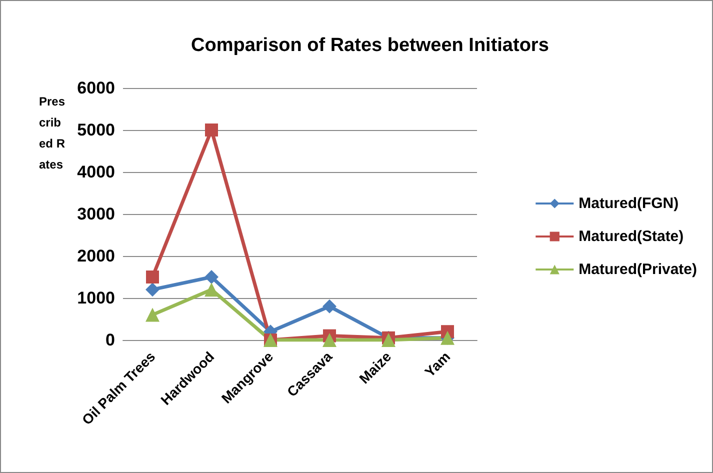 The width and height of the screenshot is (713, 473). I want to click on y-tick-label: 3000, so click(96, 214).